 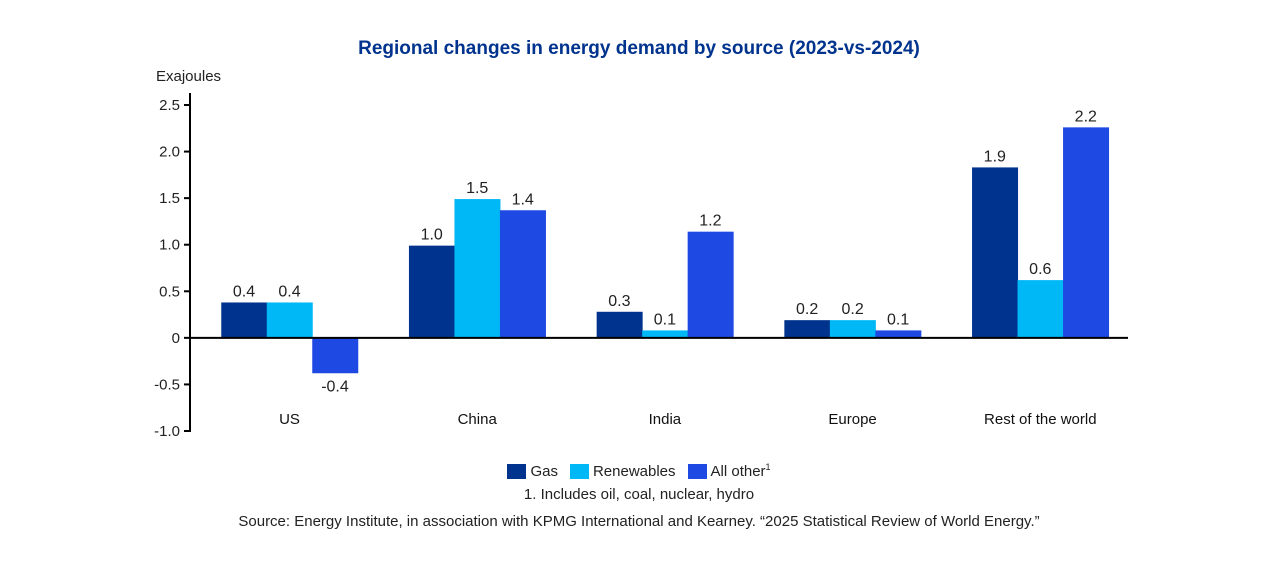 I want to click on legend-label-gas: Gas, so click(x=544, y=471).